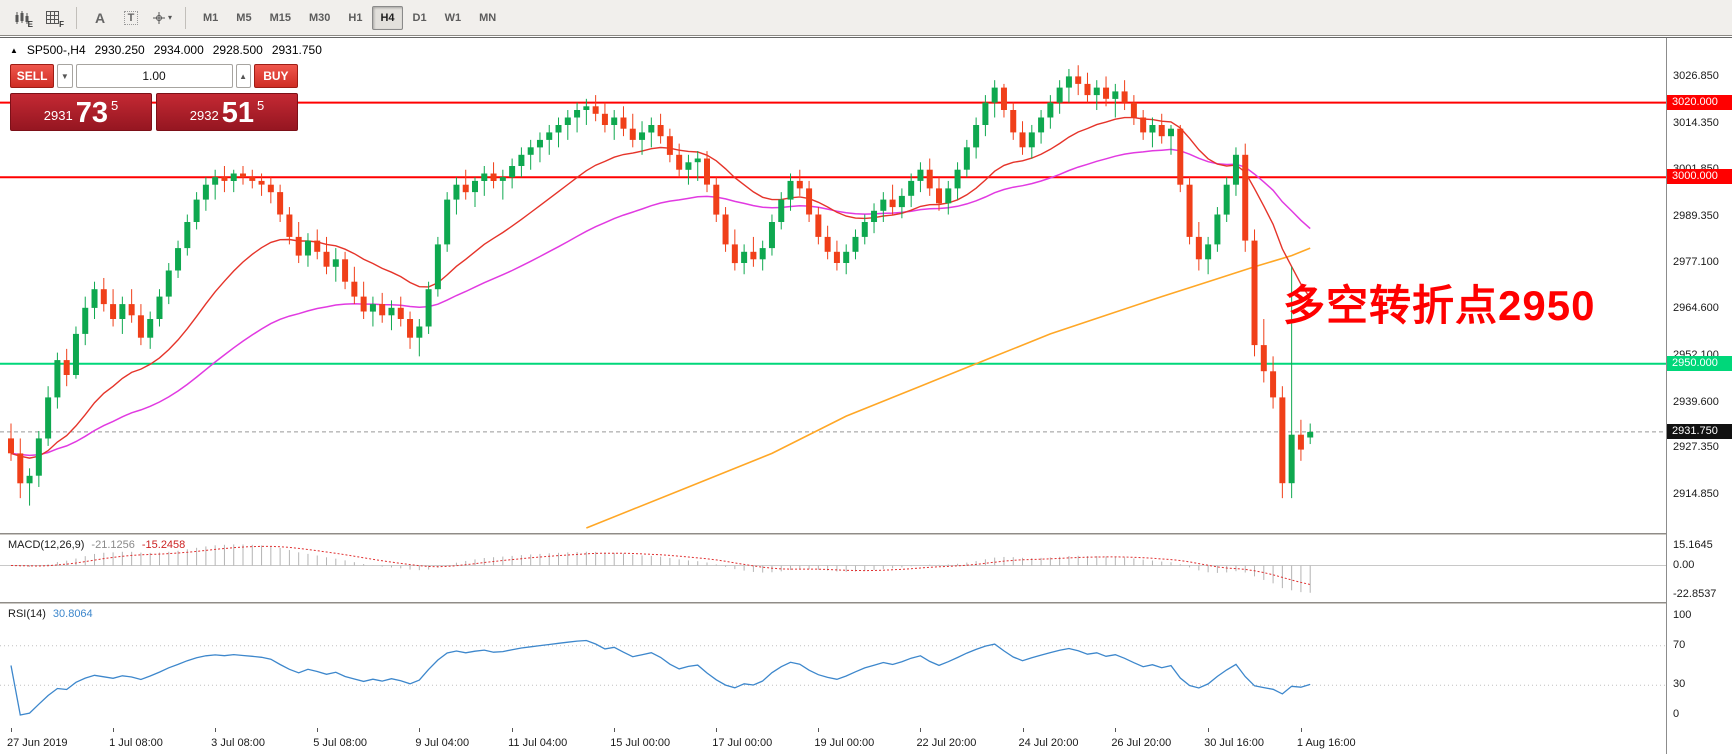  I want to click on volume-dropdown: ▼, so click(65, 76).